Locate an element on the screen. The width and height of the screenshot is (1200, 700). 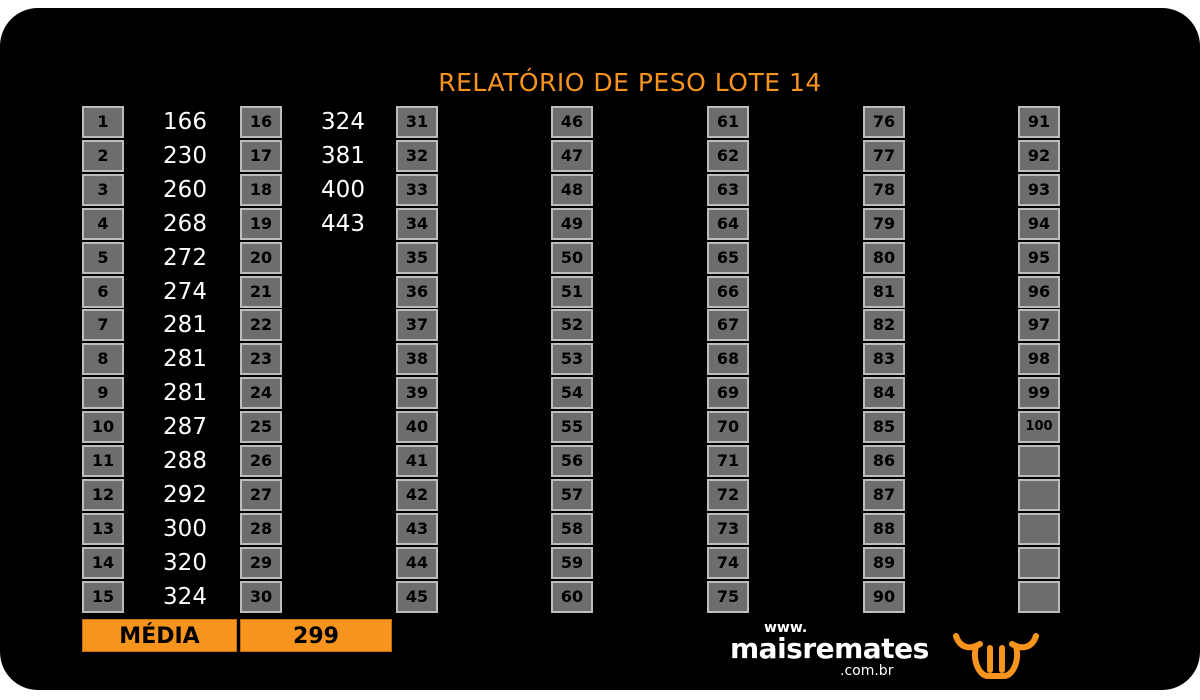
animal-number: 34 is located at coordinates (417, 224).